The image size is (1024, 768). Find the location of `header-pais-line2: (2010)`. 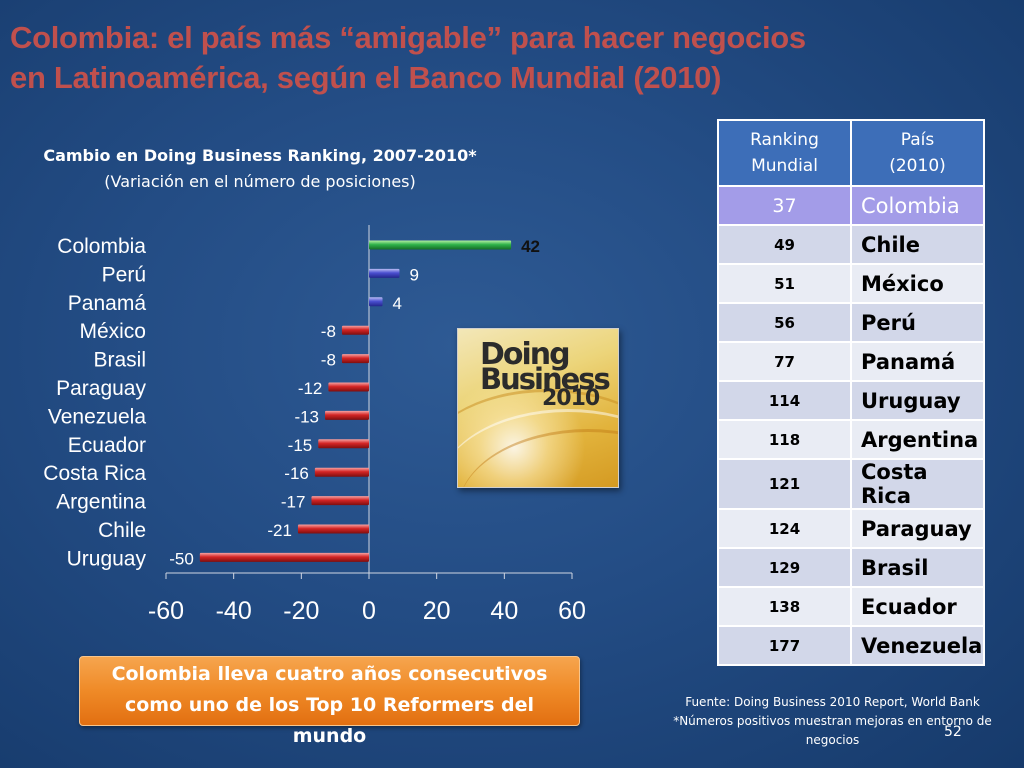

header-pais-line2: (2010) is located at coordinates (917, 166).